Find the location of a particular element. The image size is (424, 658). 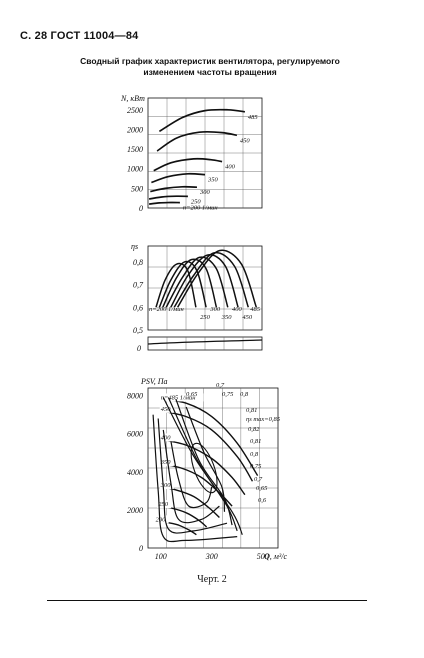

efficiency-zero-strip is located at coordinates (205, 343).